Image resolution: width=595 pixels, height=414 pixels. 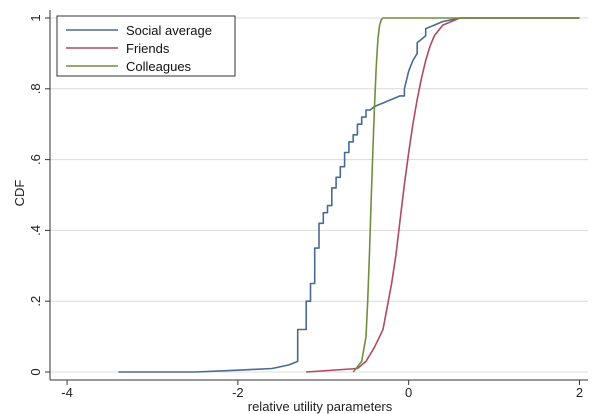 I want to click on legend: Social average Friends Colleagues, so click(x=146, y=46).